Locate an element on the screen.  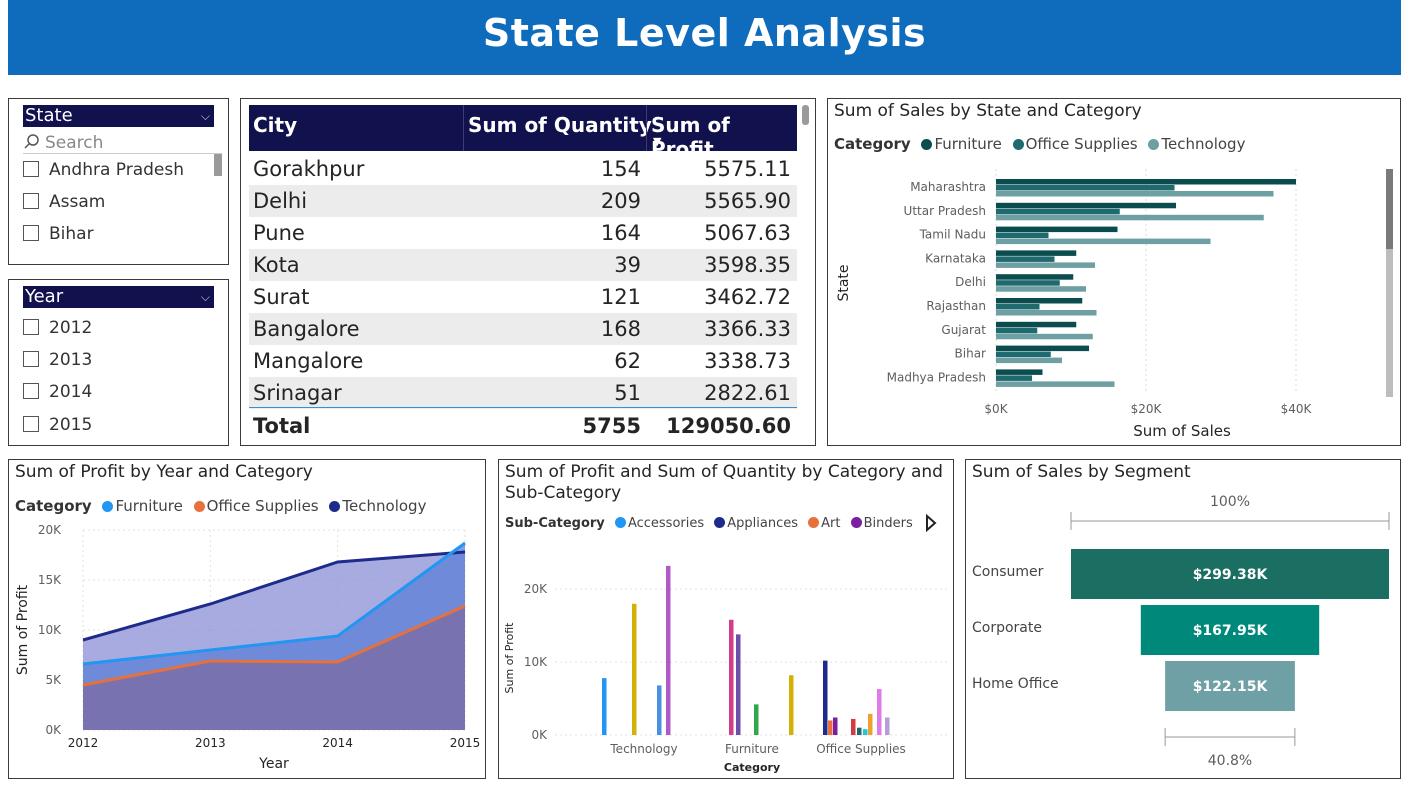
table-row: Bangalore 168 3366.33 is located at coordinates (523, 329).